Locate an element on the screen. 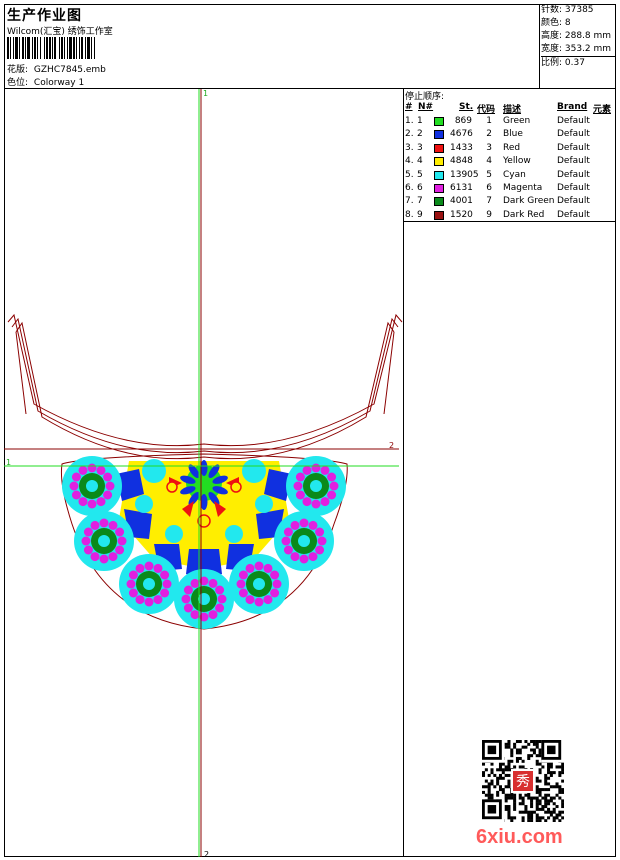  col-header-st: St. is located at coordinates (466, 107).